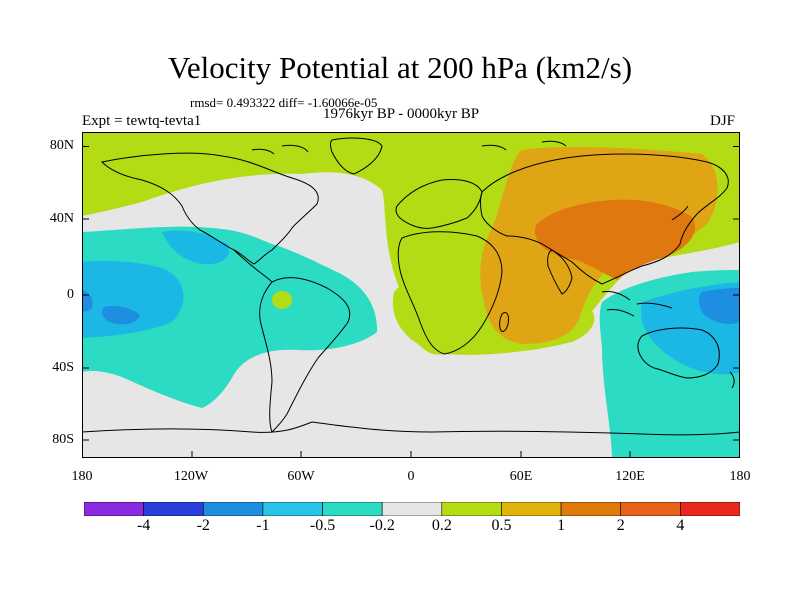 This screenshot has height=600, width=800. Describe the element at coordinates (678, 353) in the screenshot. I see `coast-australia` at that location.